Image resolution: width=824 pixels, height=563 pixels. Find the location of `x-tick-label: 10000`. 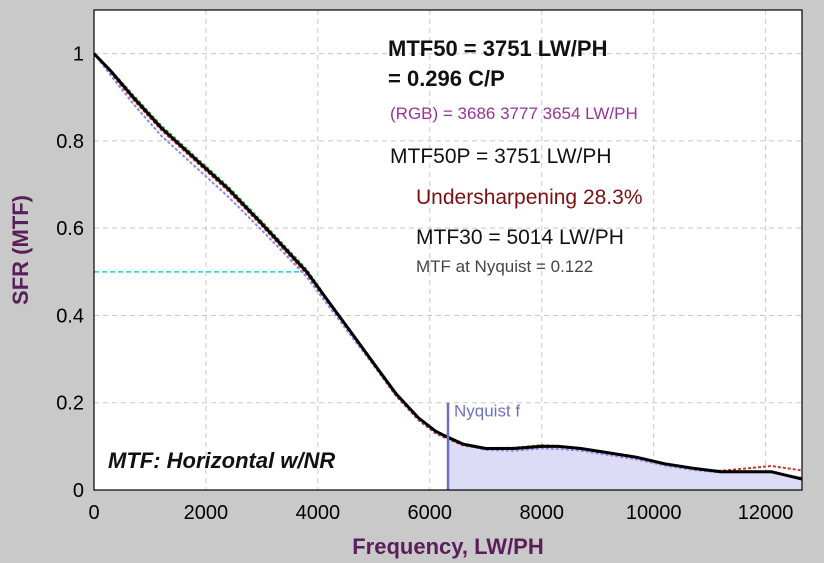

x-tick-label: 10000 is located at coordinates (654, 513).